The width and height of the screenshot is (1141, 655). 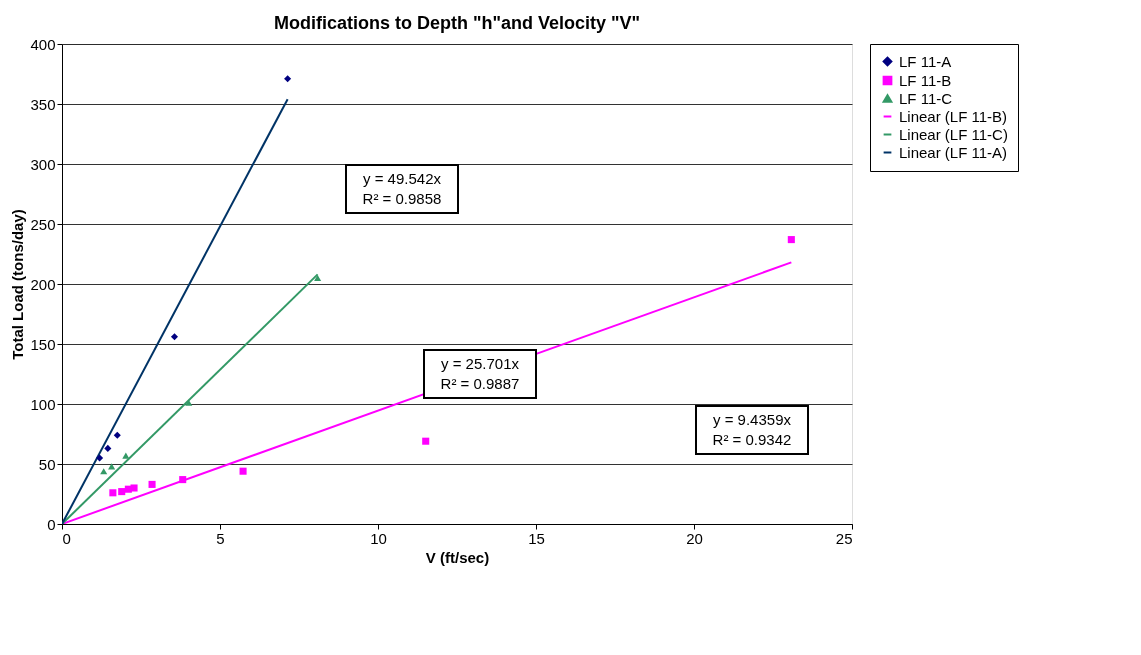 I want to click on y-tick-label: 50, so click(x=47, y=464).